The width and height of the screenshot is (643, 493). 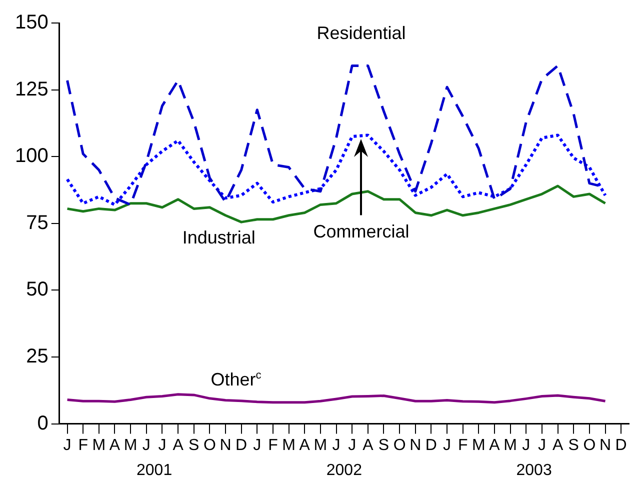 I want to click on y-tick-label: 125, so click(x=31, y=89).